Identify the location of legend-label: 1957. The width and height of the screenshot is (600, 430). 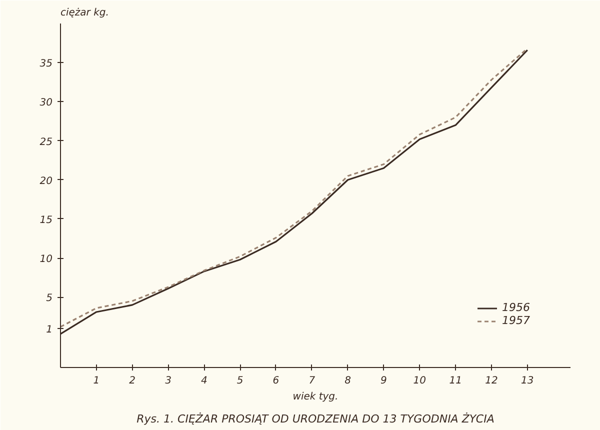
(516, 320).